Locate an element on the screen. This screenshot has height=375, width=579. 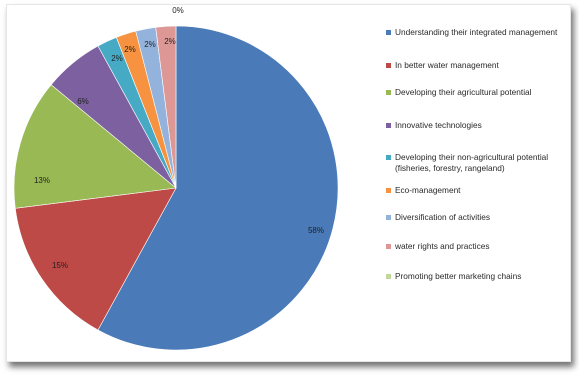
legend-item: Innovative technologies is located at coordinates (475, 125).